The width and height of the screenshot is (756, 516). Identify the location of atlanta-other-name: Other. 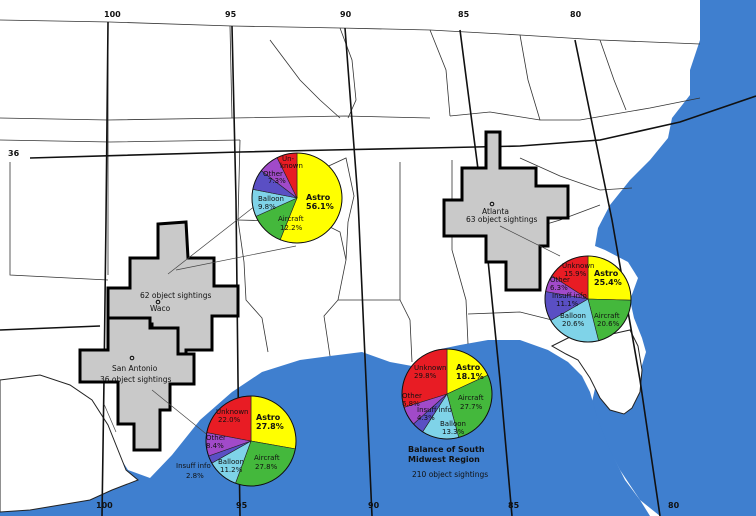
(560, 280).